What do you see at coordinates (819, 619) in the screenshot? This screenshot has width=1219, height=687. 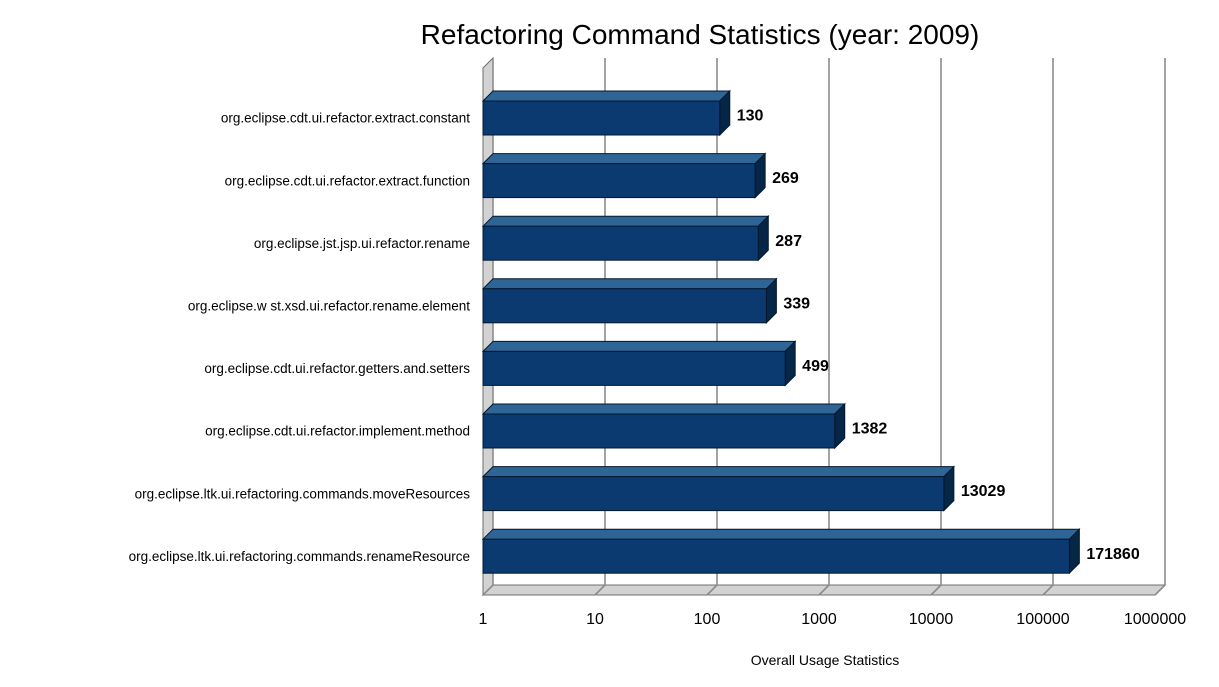 I see `x-tick-label: 1000` at bounding box center [819, 619].